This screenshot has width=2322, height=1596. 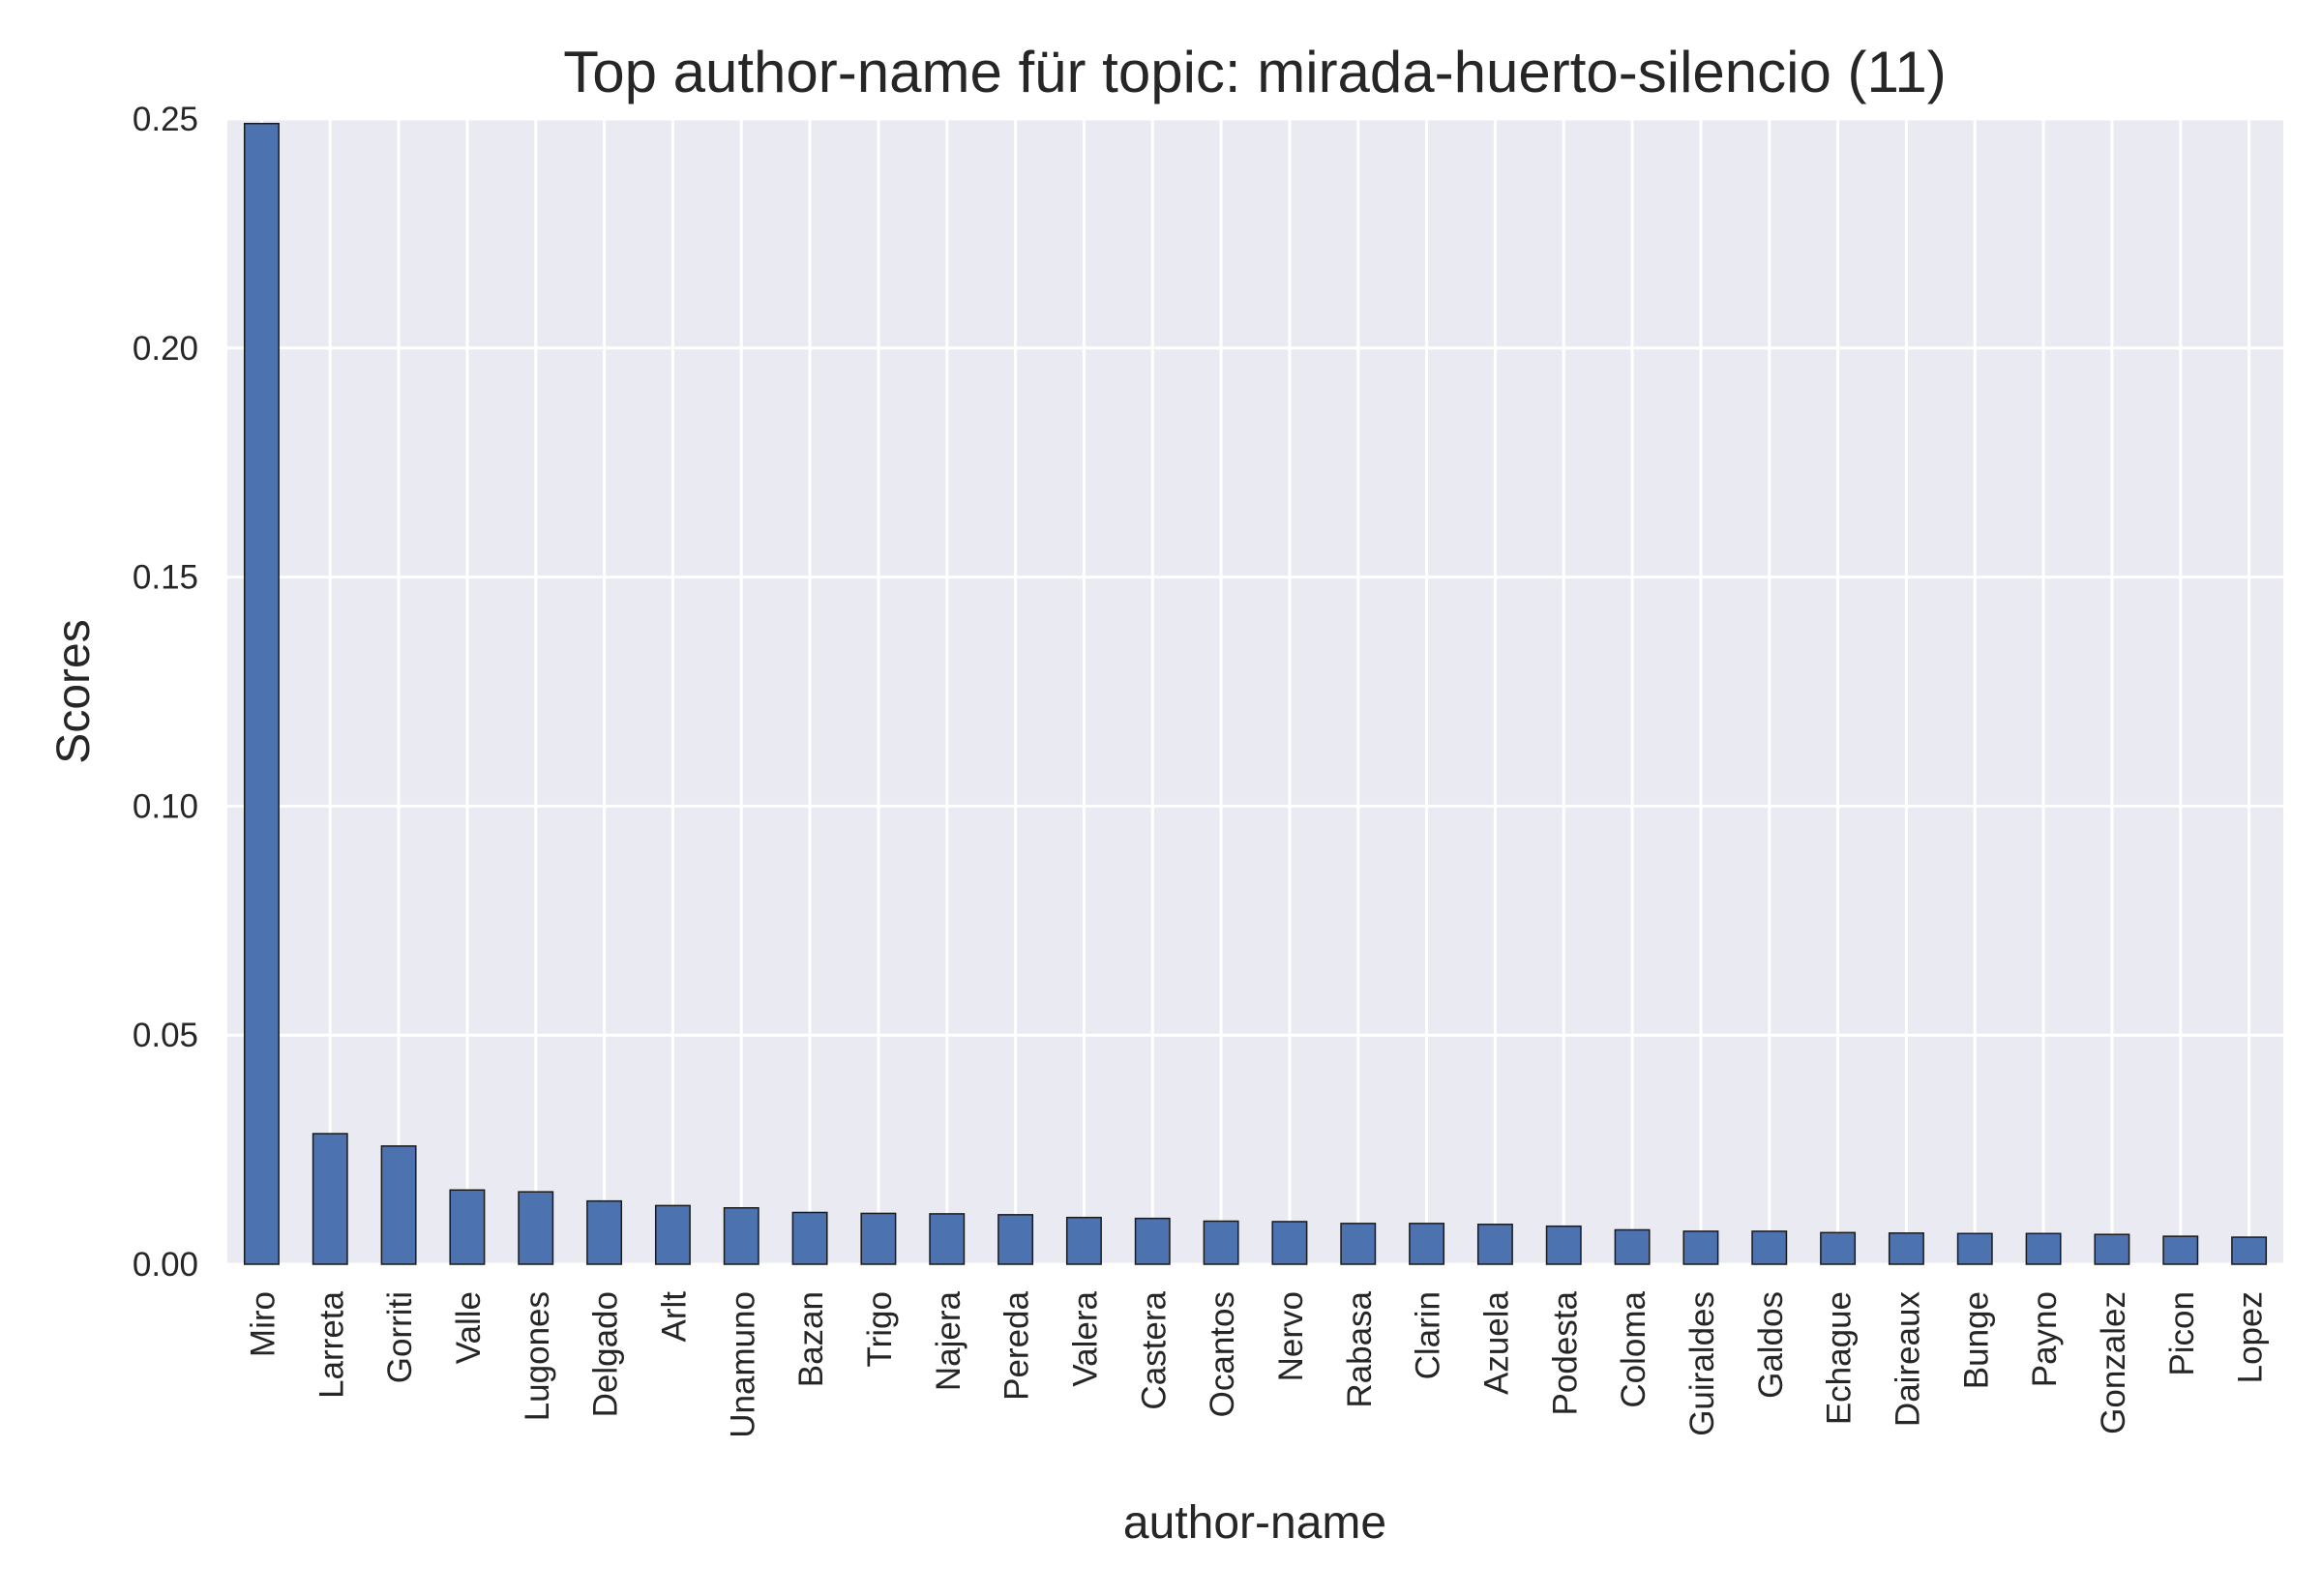 I want to click on x-tick-label: Lopez, so click(x=2251, y=1337).